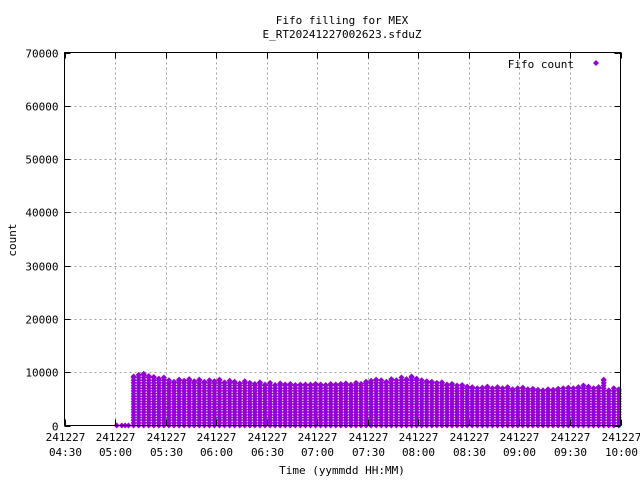 The height and width of the screenshot is (485, 640). Describe the element at coordinates (41, 320) in the screenshot. I see `y-tick-label: 20000` at that location.